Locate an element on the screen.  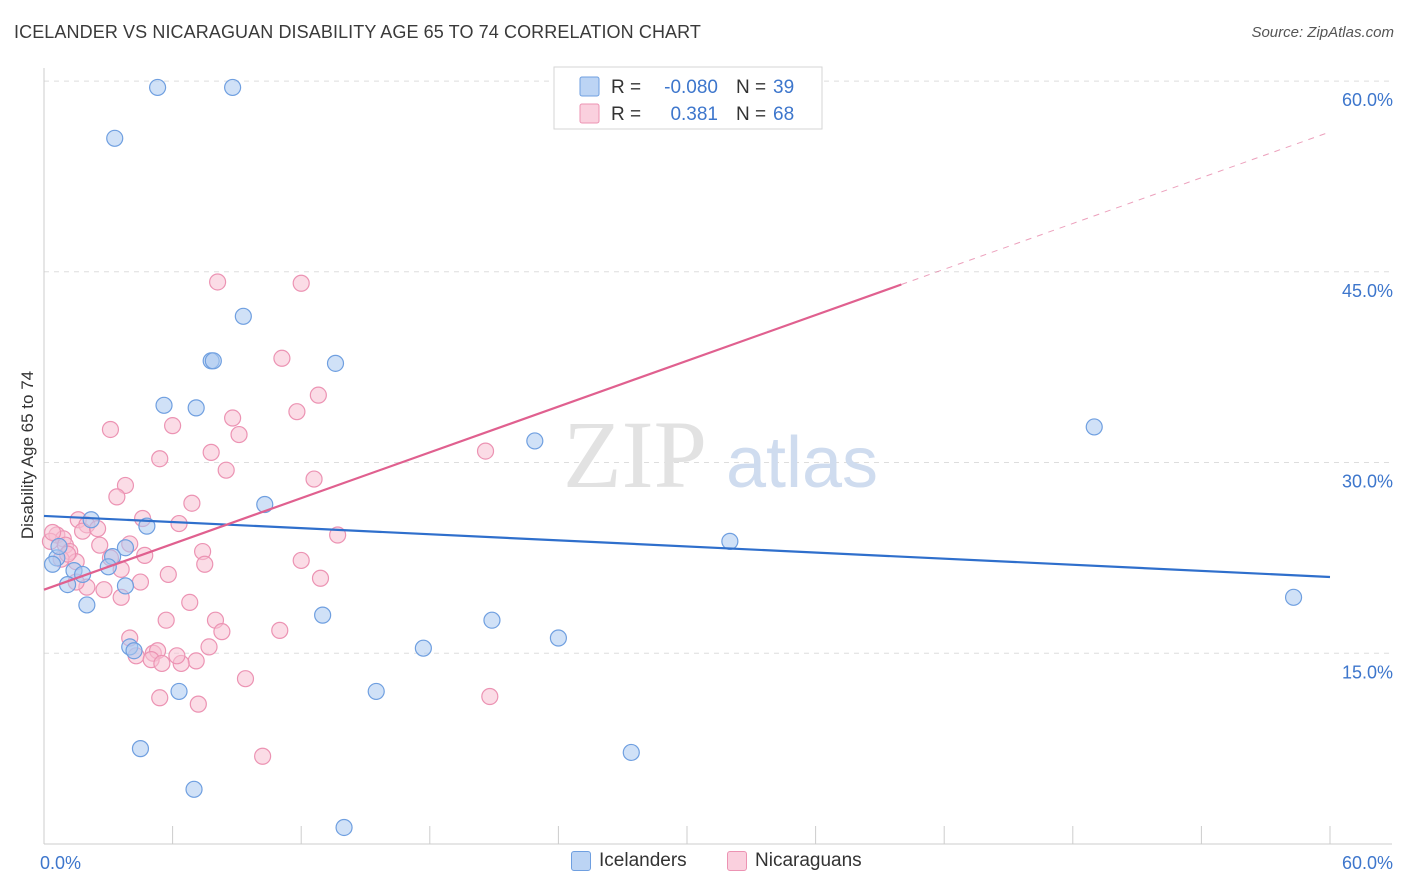
y-tick-label: 15.0% is located at coordinates (1367, 672).